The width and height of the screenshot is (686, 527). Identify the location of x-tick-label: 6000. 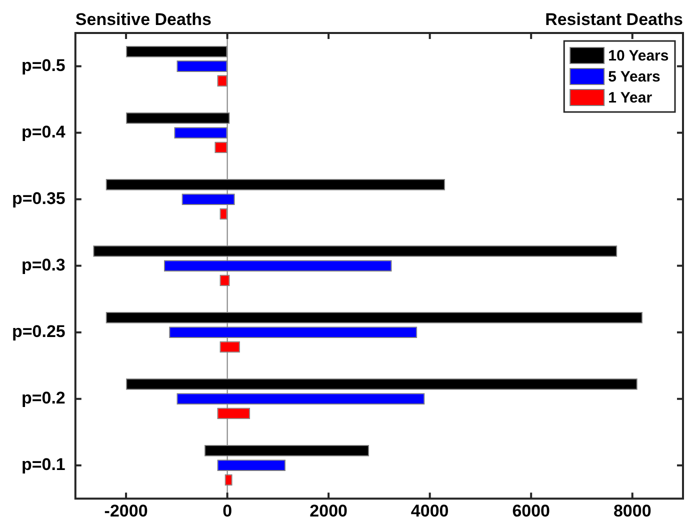
(531, 510).